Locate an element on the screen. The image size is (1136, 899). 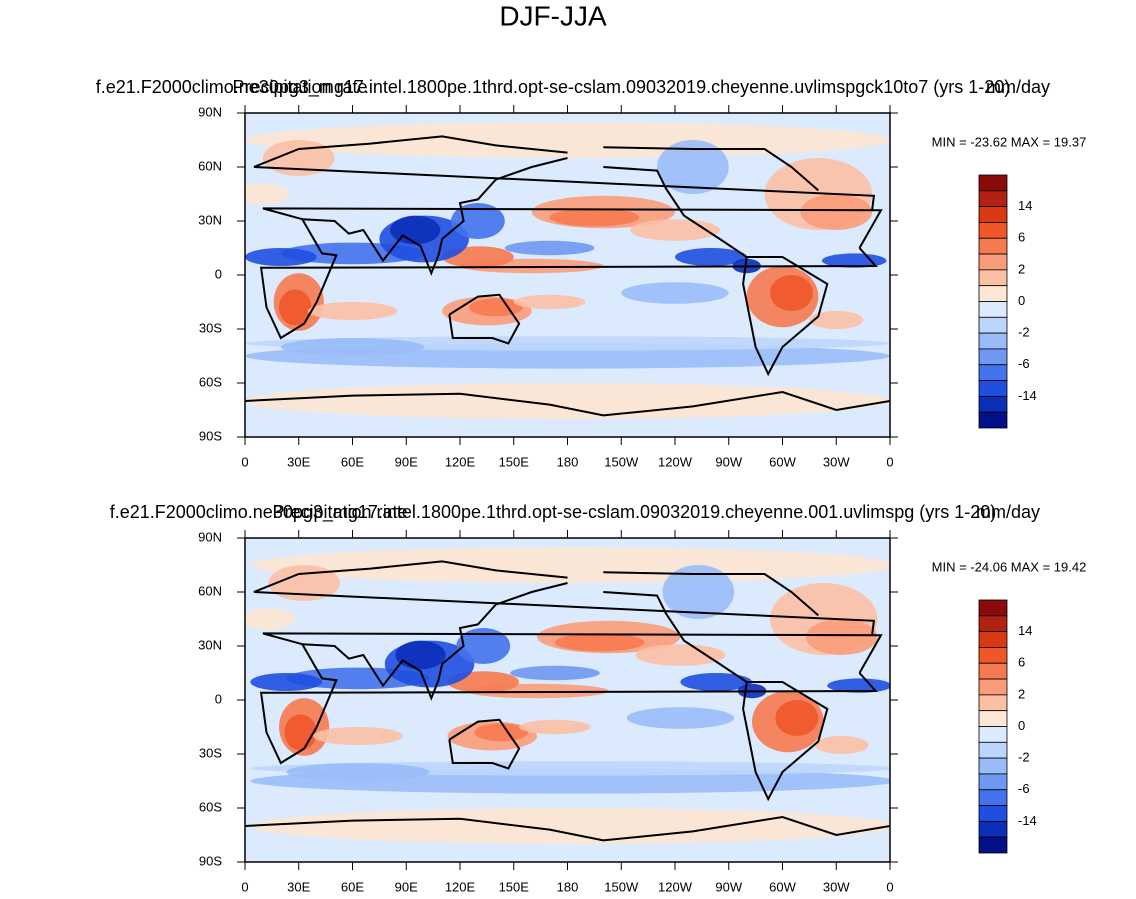
lon-label: 60E is located at coordinates (352, 461).